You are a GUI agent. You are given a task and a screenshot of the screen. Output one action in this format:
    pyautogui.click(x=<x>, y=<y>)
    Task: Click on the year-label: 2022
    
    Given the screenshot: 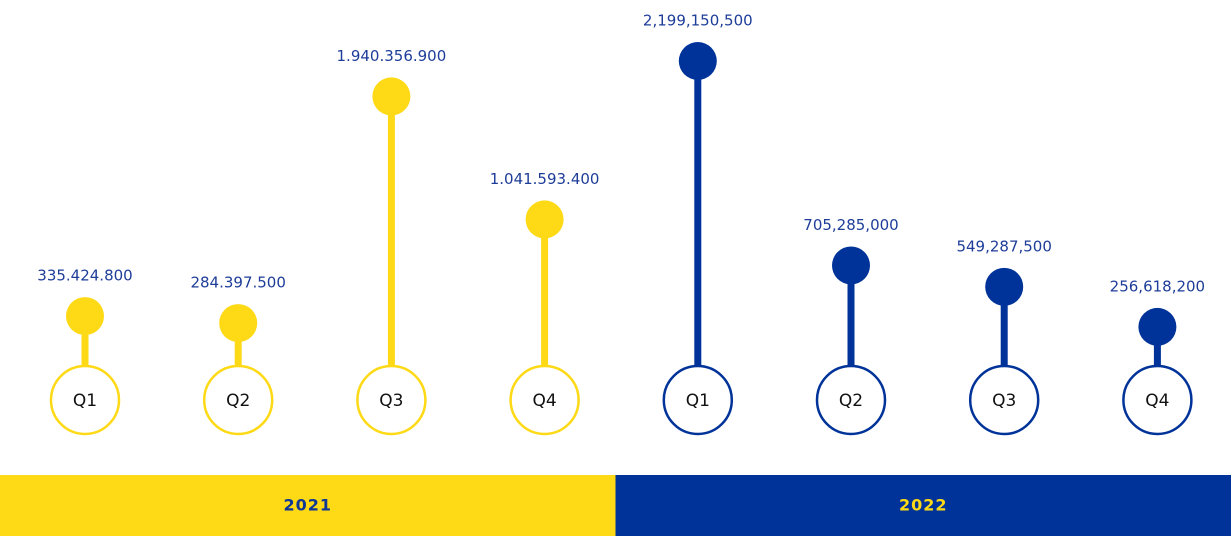 What is the action you would take?
    pyautogui.click(x=923, y=505)
    